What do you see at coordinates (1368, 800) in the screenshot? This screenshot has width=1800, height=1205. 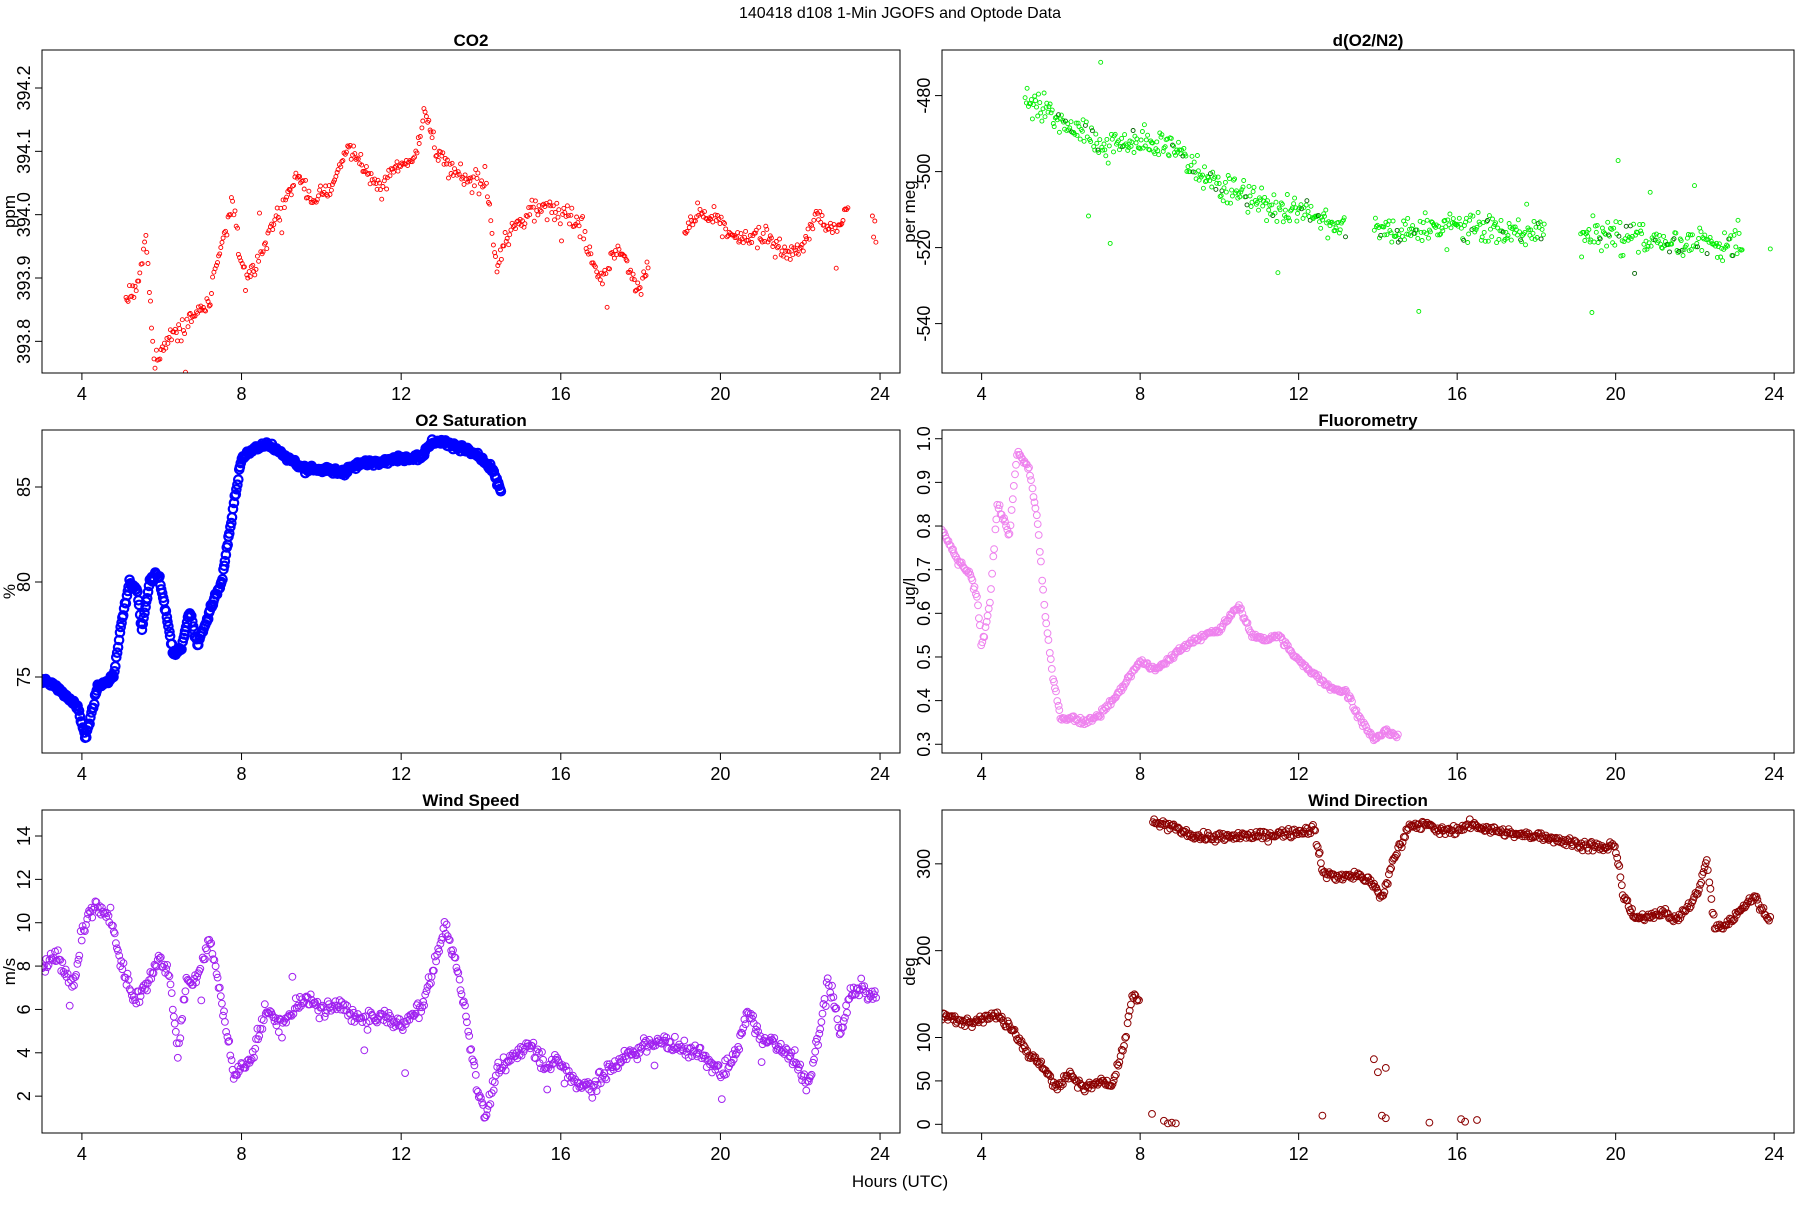 I see `panel-title: Wind Direction` at bounding box center [1368, 800].